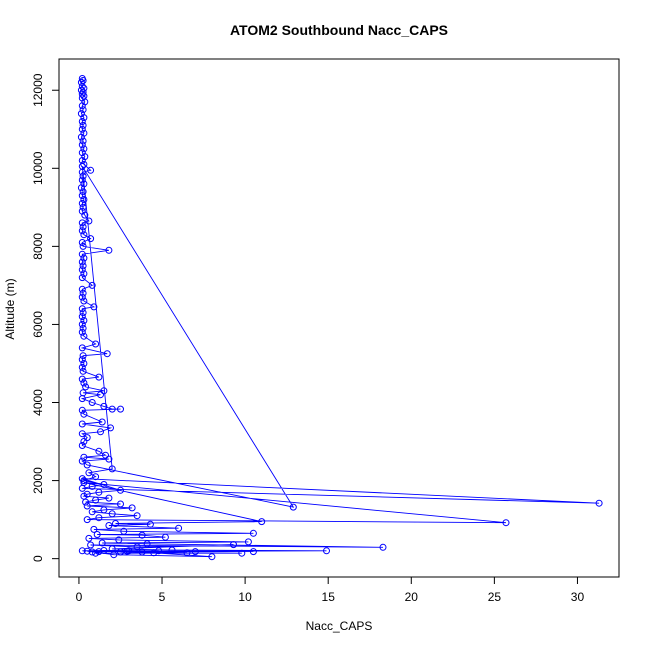 The image size is (650, 650). What do you see at coordinates (38, 324) in the screenshot?
I see `y-tick-label: 6000` at bounding box center [38, 324].